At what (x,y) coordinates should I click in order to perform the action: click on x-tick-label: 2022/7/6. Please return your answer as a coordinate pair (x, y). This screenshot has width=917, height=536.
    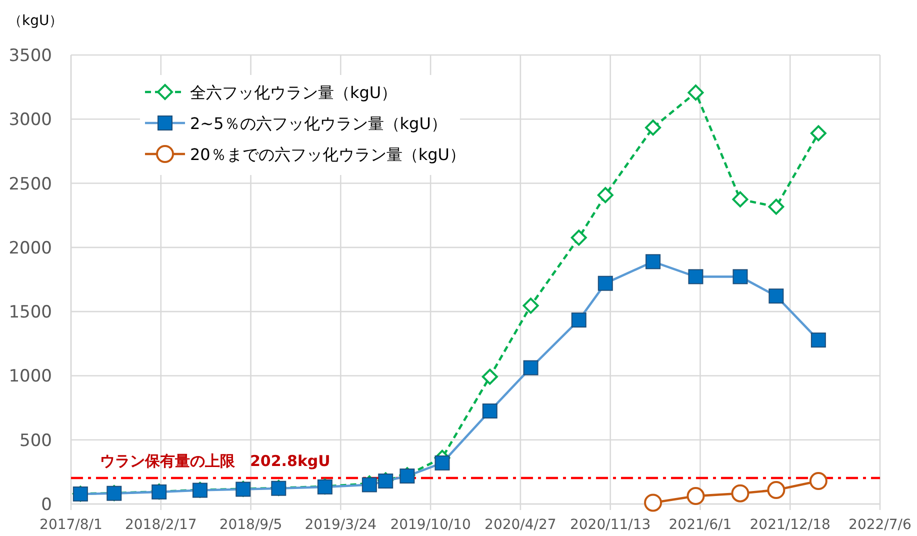
    Looking at the image, I should click on (880, 525).